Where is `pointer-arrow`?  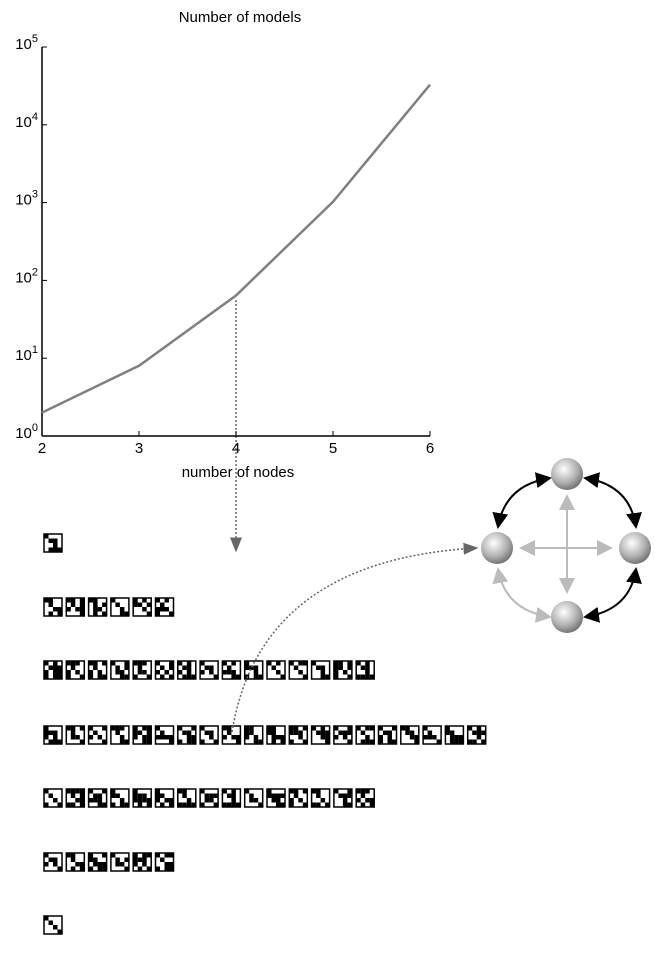
pointer-arrow is located at coordinates (355, 637).